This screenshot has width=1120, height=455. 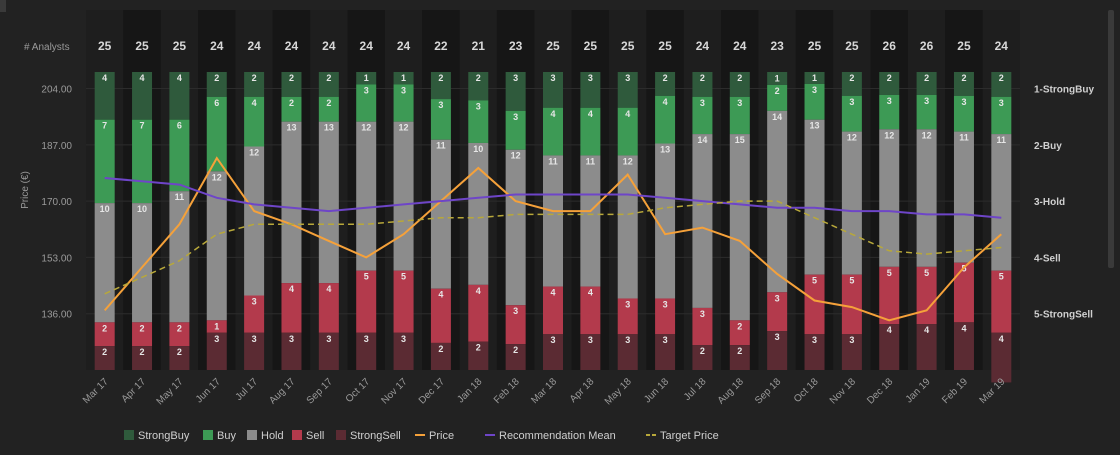 What do you see at coordinates (320, 391) in the screenshot?
I see `x-tick-label: Sep 17` at bounding box center [320, 391].